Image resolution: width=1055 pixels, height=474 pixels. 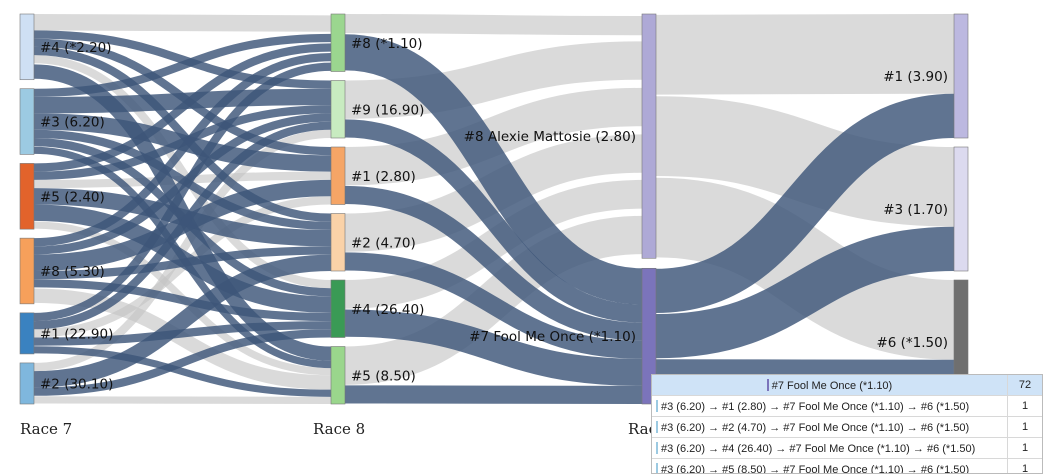 What do you see at coordinates (76, 334) in the screenshot?
I see `node-label: #1 (22.90)` at bounding box center [76, 334].